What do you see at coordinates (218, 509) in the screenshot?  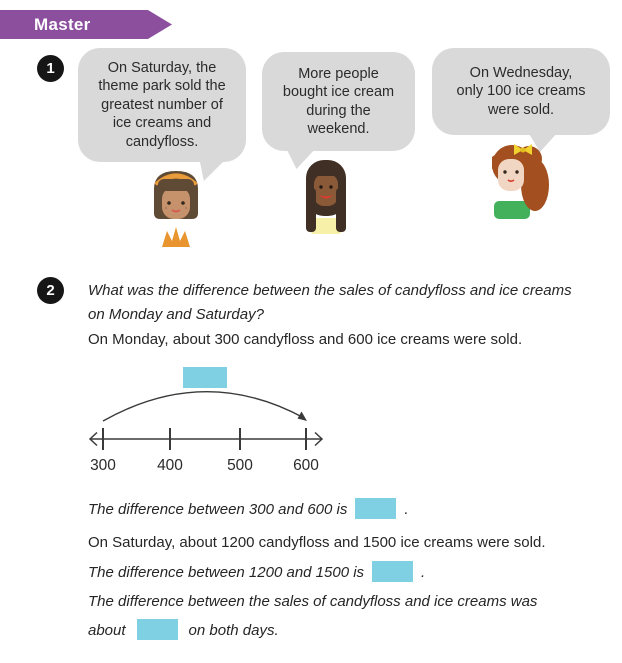 I see `statement-300-600-text: The difference between 300 and 600 is` at bounding box center [218, 509].